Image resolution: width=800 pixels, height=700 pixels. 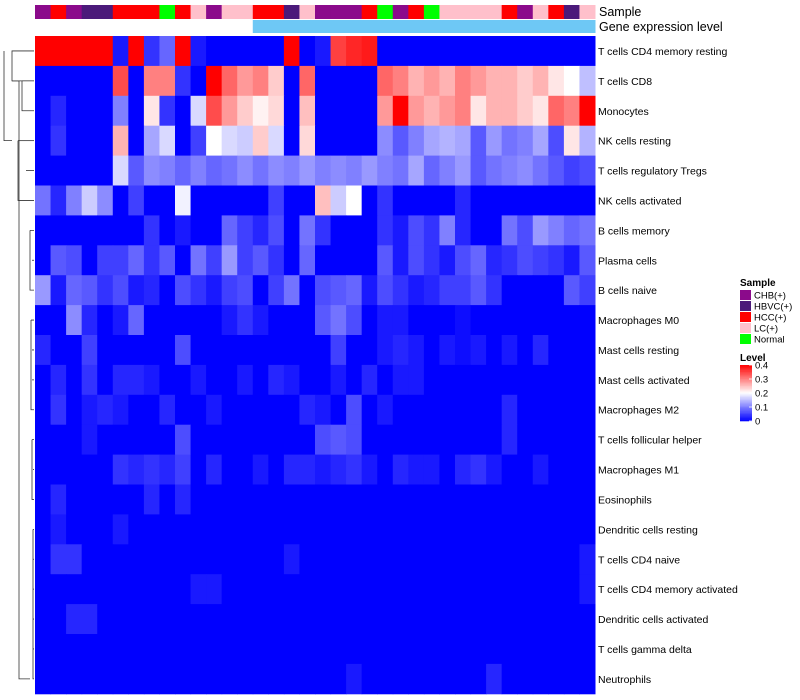 I want to click on annotation-label: Sample, so click(x=620, y=12).